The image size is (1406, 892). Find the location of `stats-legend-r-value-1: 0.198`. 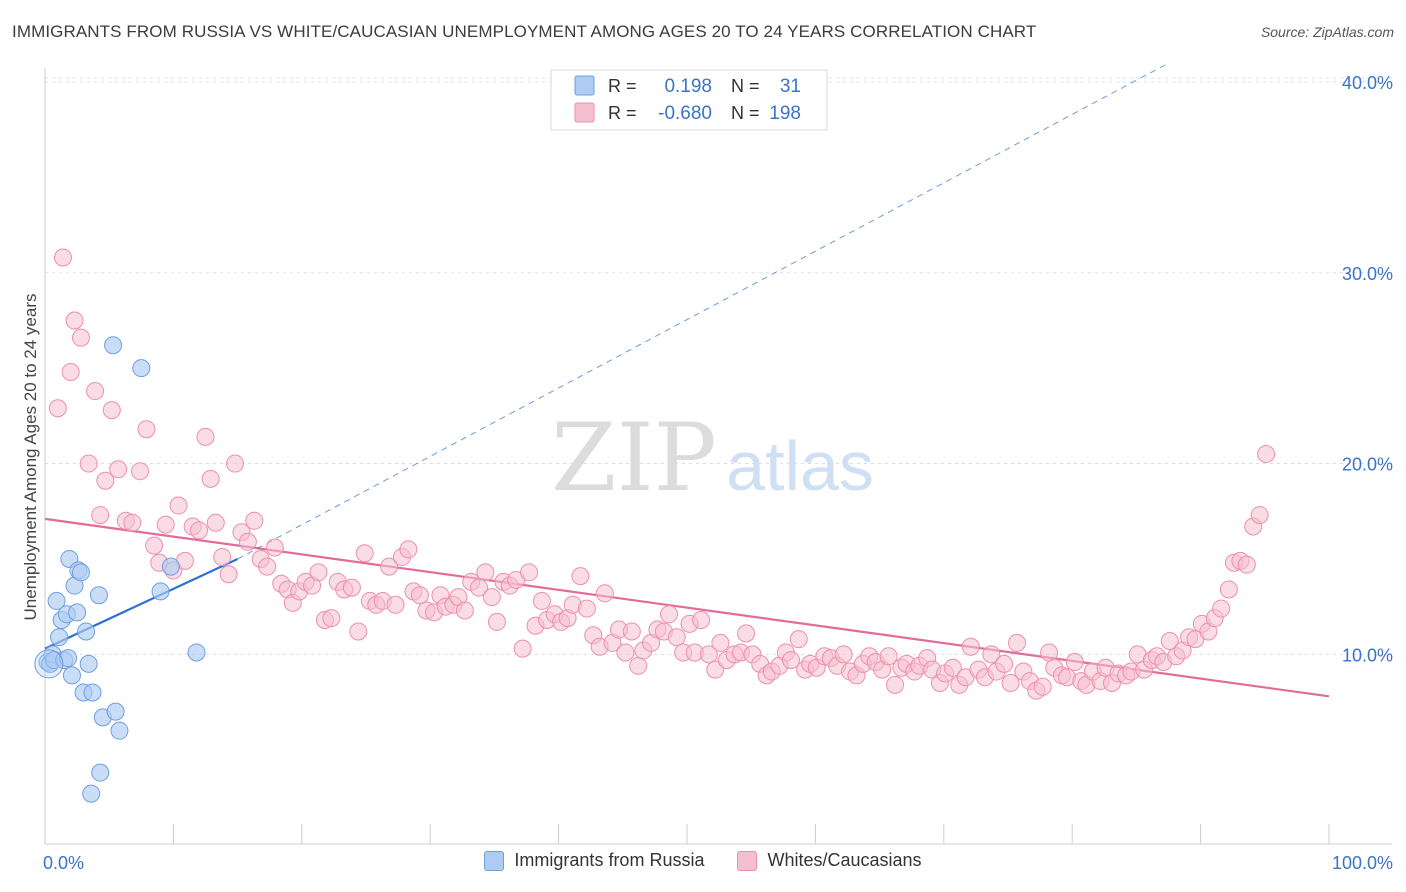

stats-legend-r-value-1: 0.198 is located at coordinates (688, 86).